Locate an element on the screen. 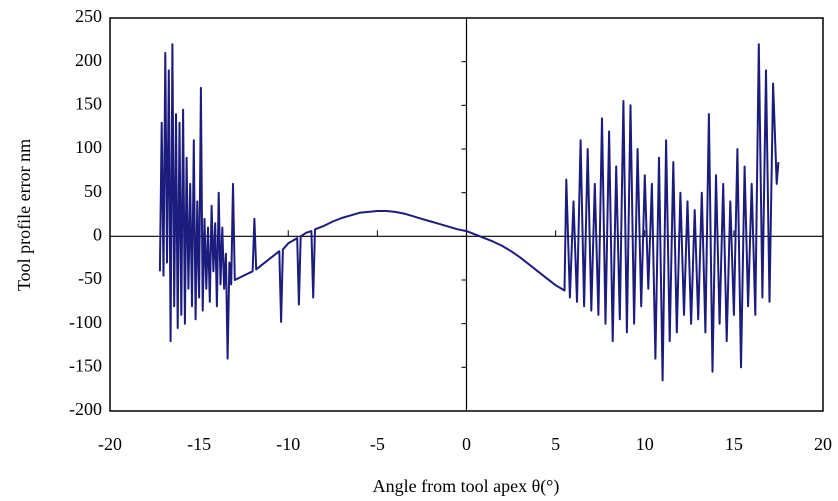 The height and width of the screenshot is (501, 838). x-tick-label: 20 is located at coordinates (823, 444).